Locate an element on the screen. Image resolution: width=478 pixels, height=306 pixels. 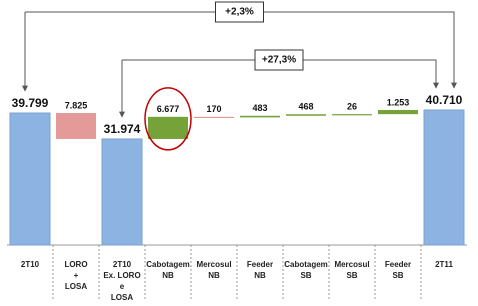
value-label: 170 is located at coordinates (213, 109).